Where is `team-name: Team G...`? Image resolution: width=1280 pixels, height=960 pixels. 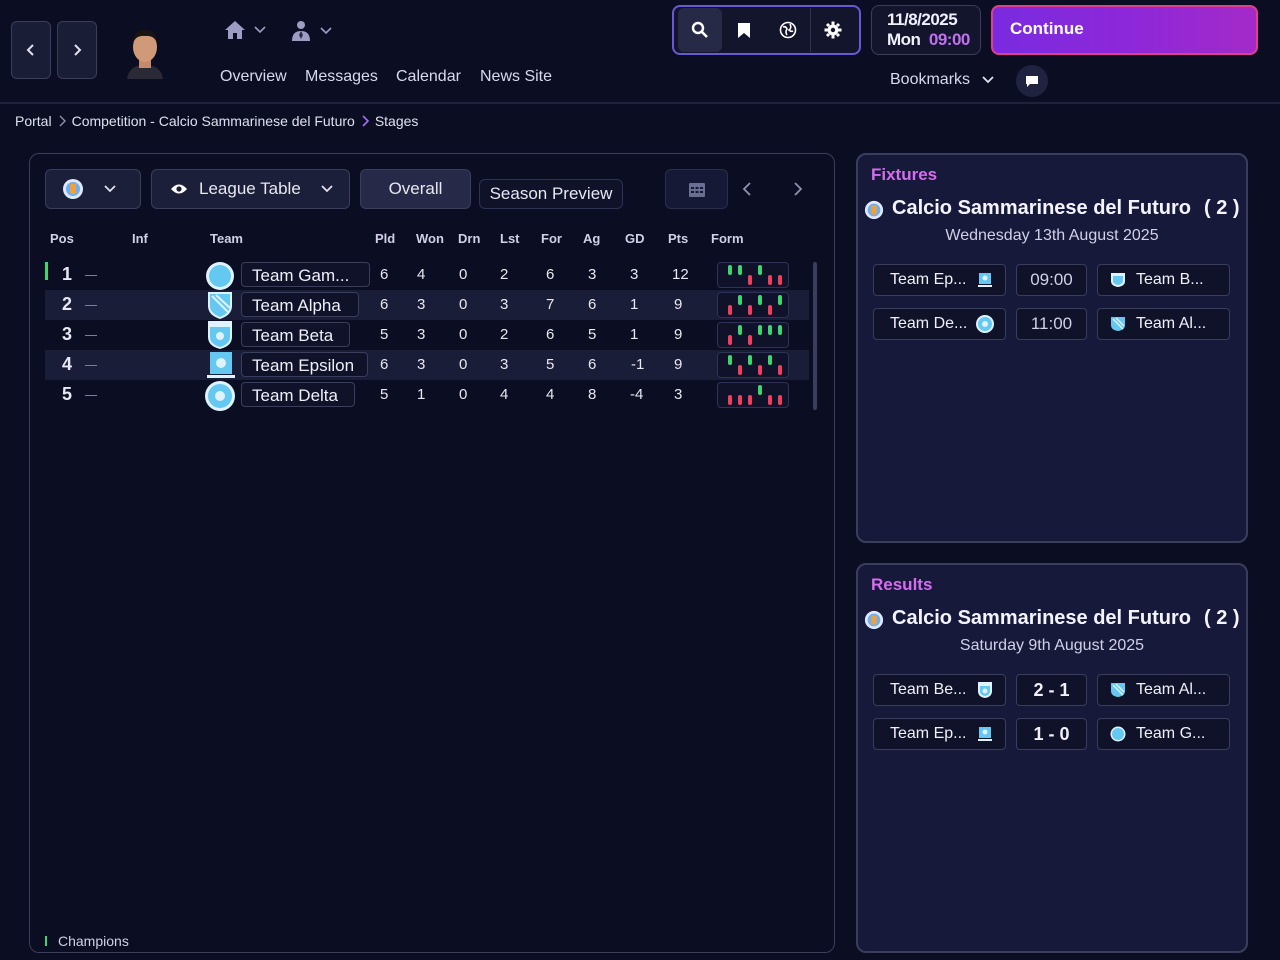
team-name: Team G... is located at coordinates (1171, 733).